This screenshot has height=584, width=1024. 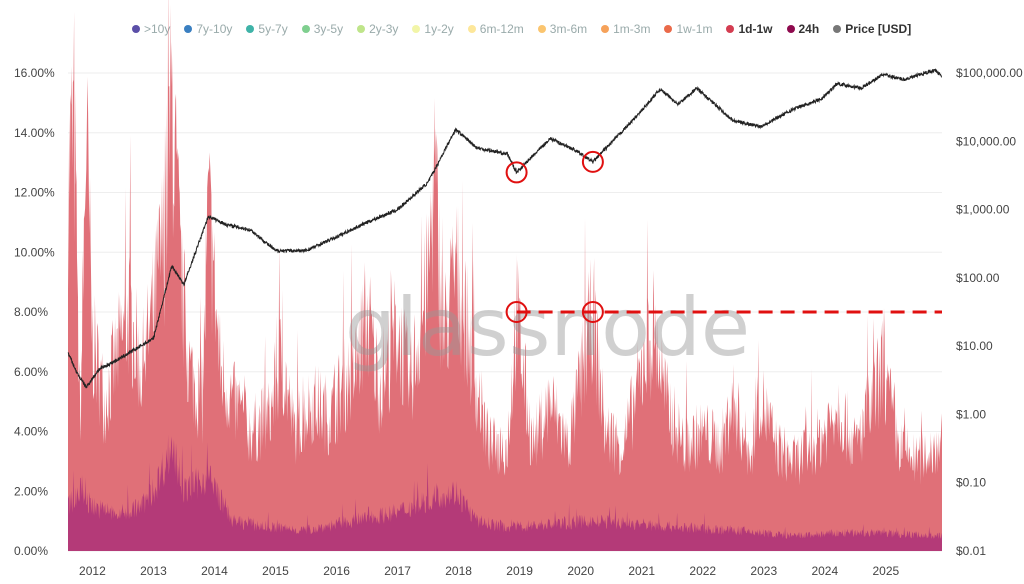 What do you see at coordinates (568, 29) in the screenshot?
I see `legend-label: 3m-6m` at bounding box center [568, 29].